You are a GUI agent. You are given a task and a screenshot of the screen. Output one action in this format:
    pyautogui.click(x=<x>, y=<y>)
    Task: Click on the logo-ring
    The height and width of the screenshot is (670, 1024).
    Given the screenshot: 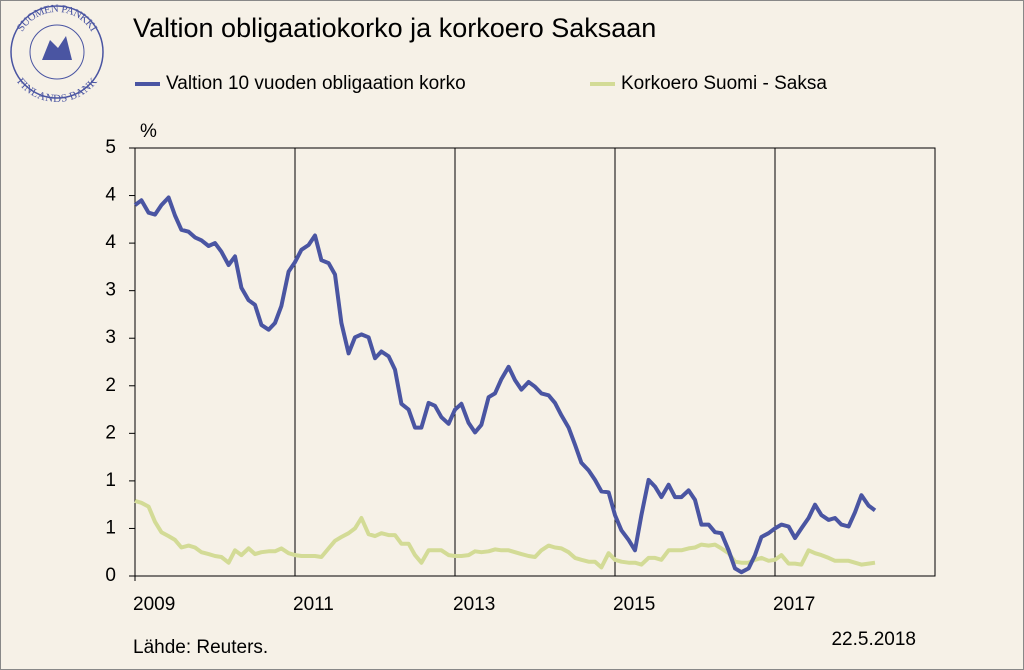 What is the action you would take?
    pyautogui.click(x=57, y=52)
    